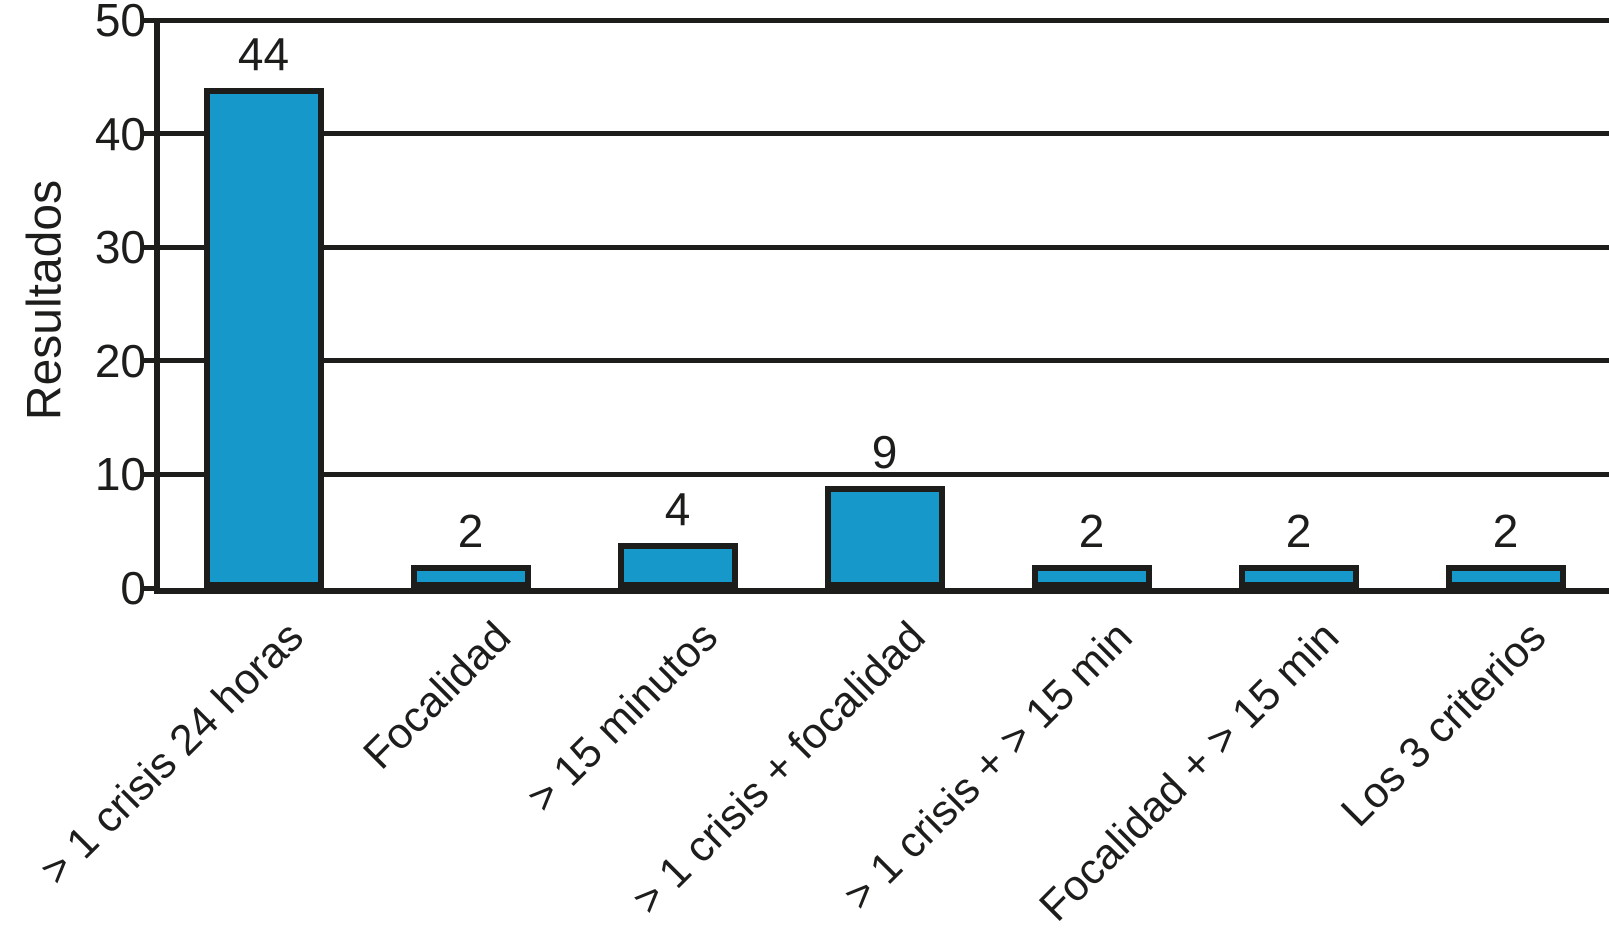 The width and height of the screenshot is (1609, 933). Describe the element at coordinates (120, 360) in the screenshot. I see `y-tick-label-20: 20` at that location.